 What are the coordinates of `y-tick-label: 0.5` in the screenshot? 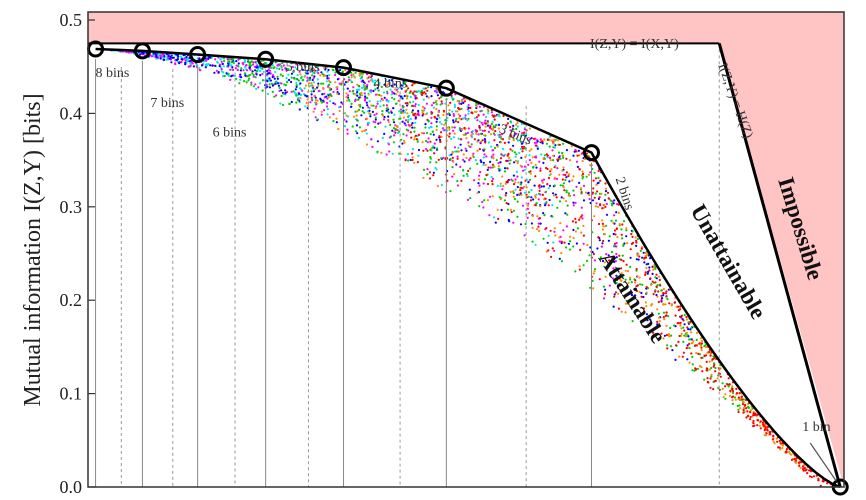 It's located at (71, 20).